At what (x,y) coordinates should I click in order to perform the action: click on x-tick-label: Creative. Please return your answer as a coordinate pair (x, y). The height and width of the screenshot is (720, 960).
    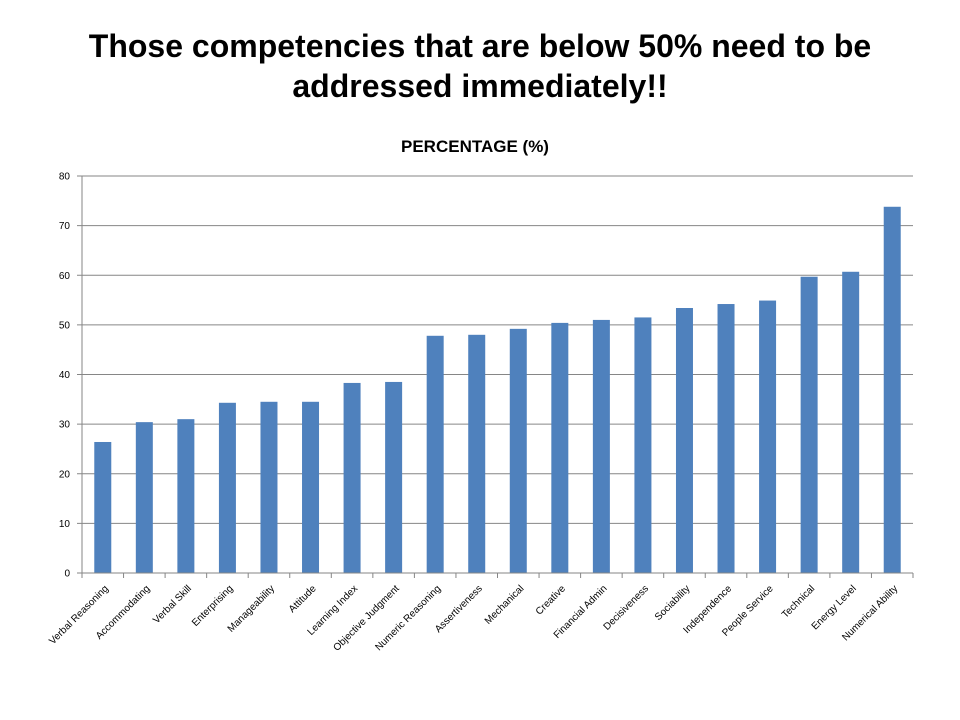
    Looking at the image, I should click on (551, 600).